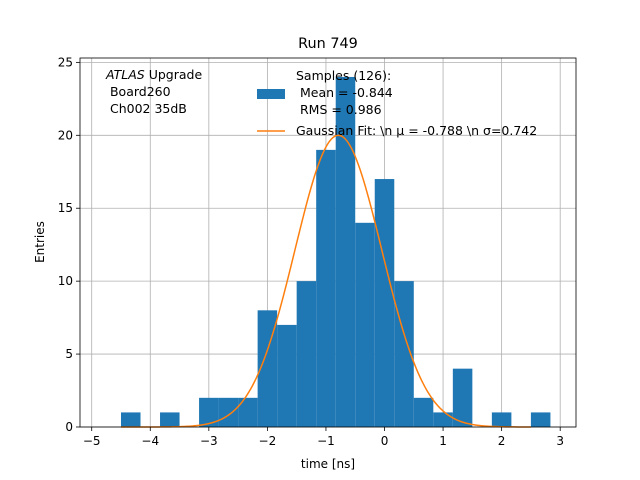 The image size is (640, 480). What do you see at coordinates (209, 441) in the screenshot?
I see `x-tick-label: −3` at bounding box center [209, 441].